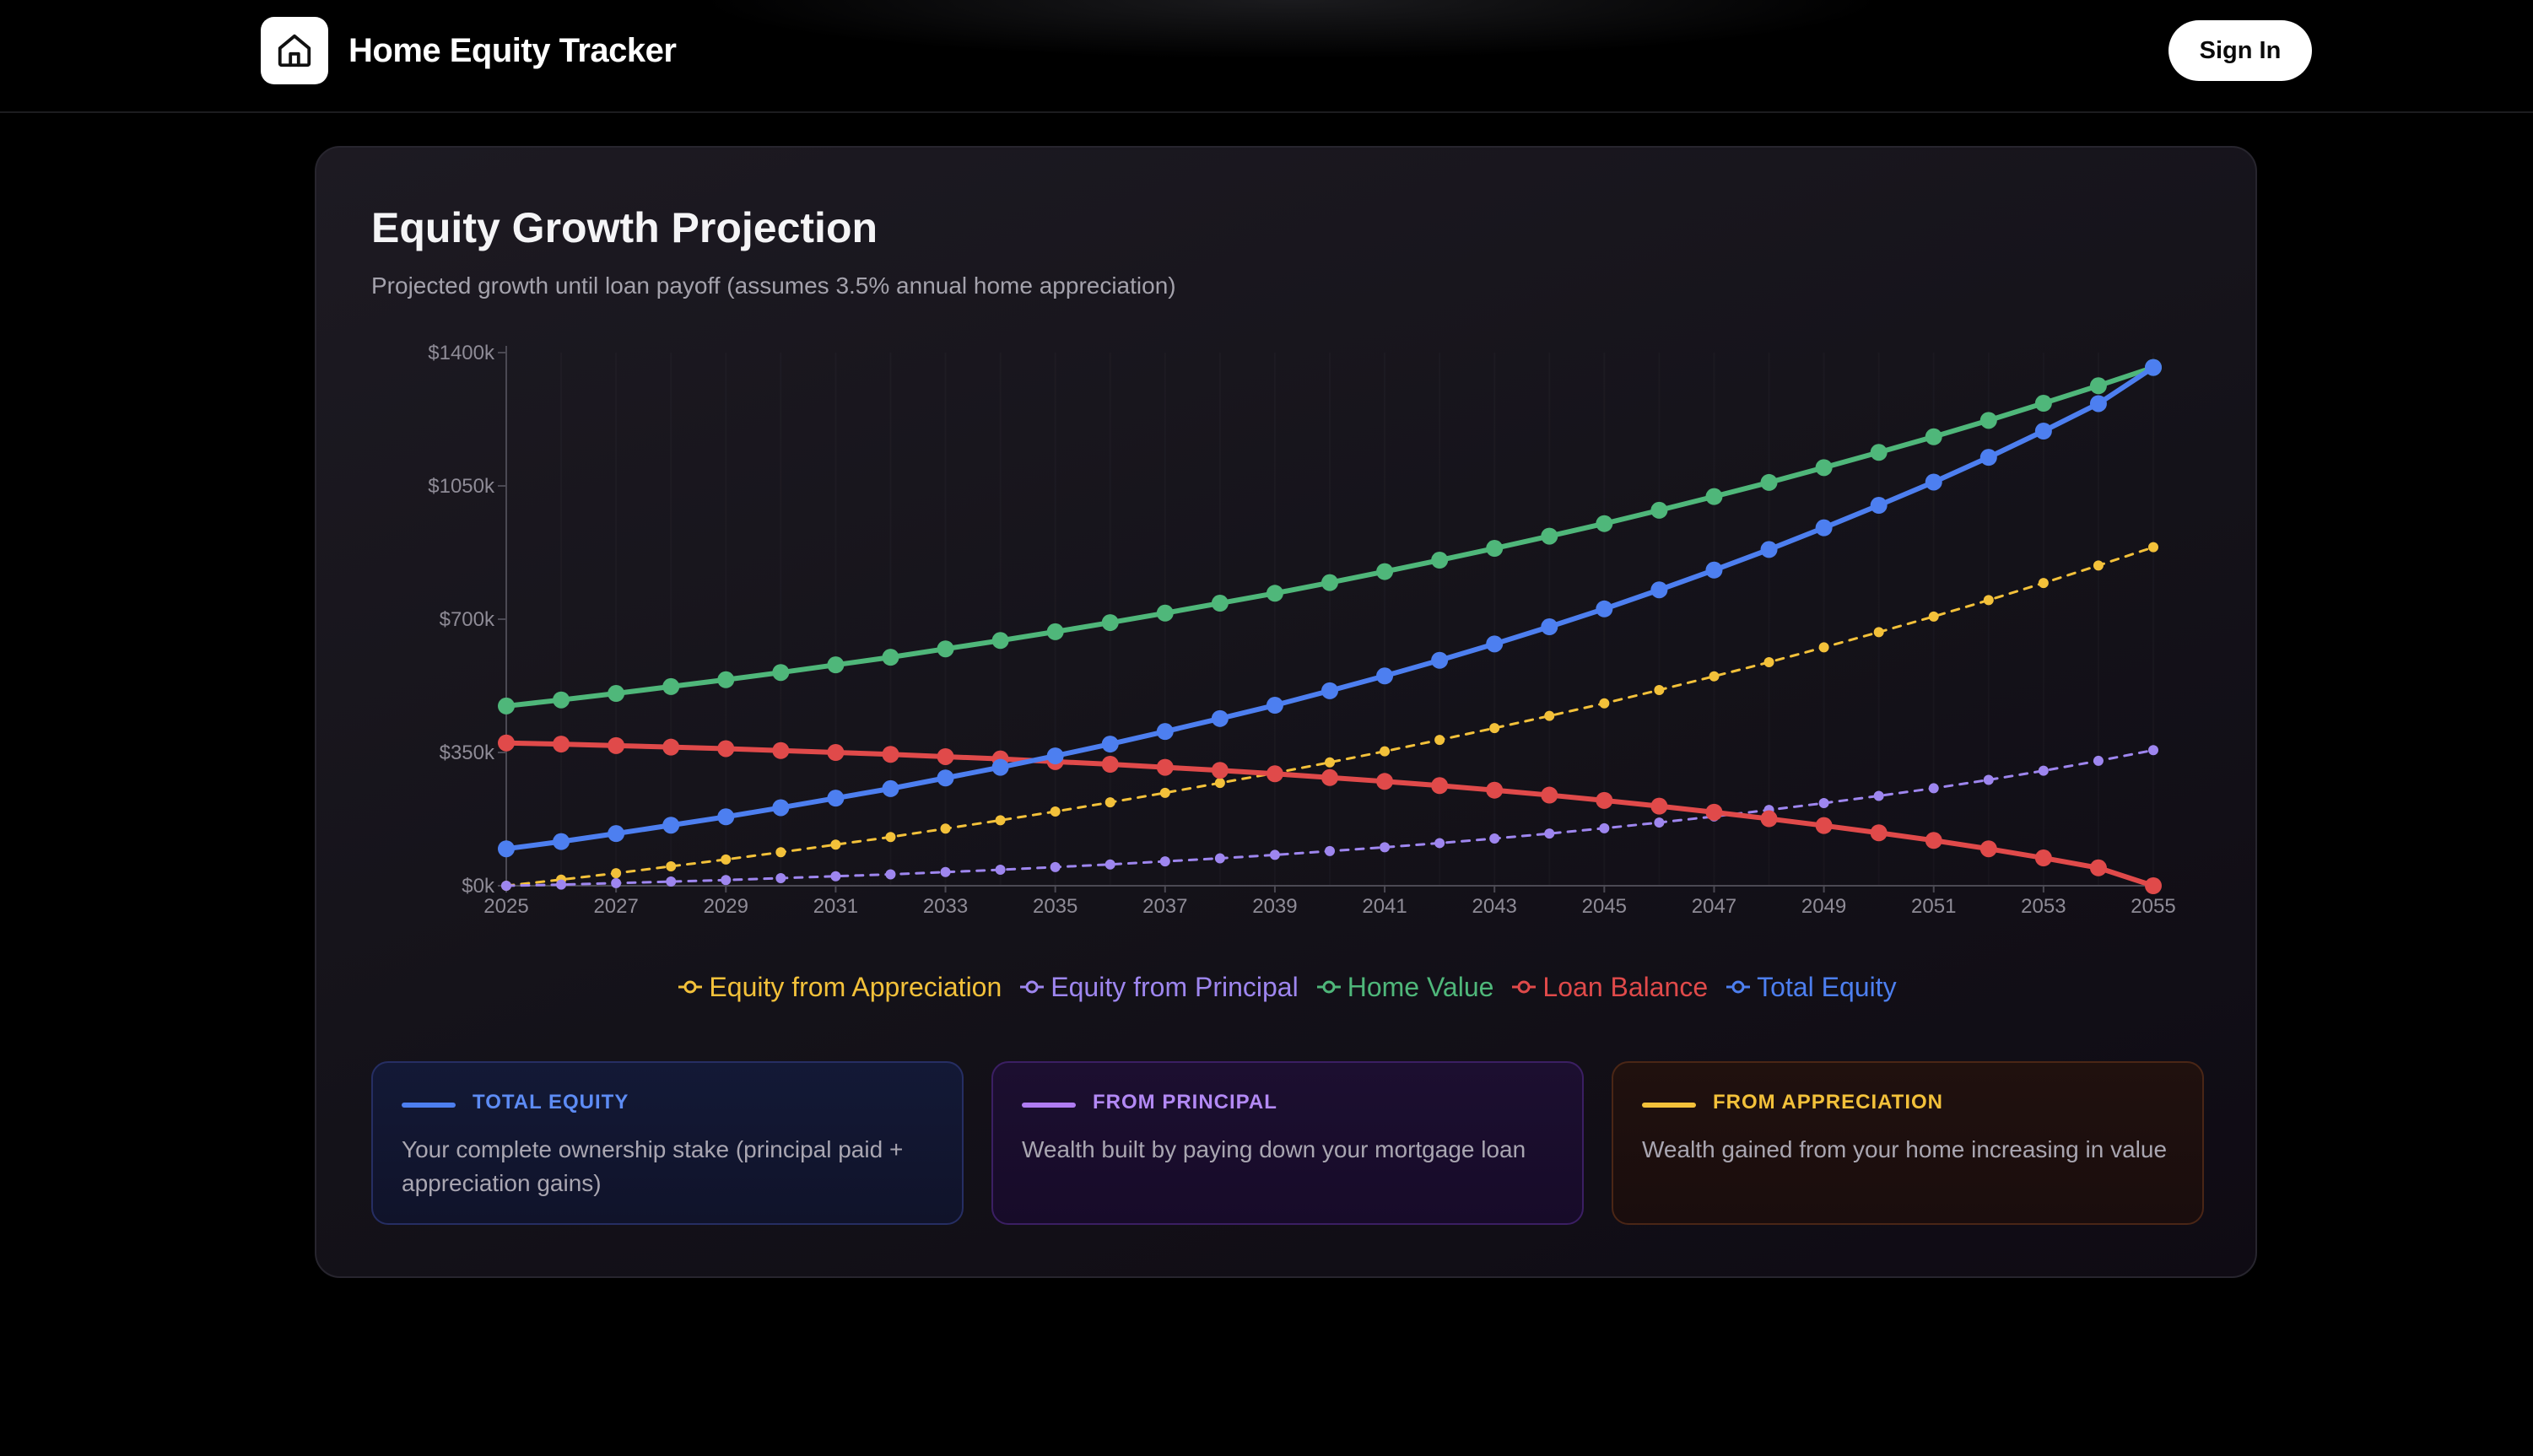 The image size is (2533, 1456). What do you see at coordinates (1625, 987) in the screenshot?
I see `legend-label: Loan Balance` at bounding box center [1625, 987].